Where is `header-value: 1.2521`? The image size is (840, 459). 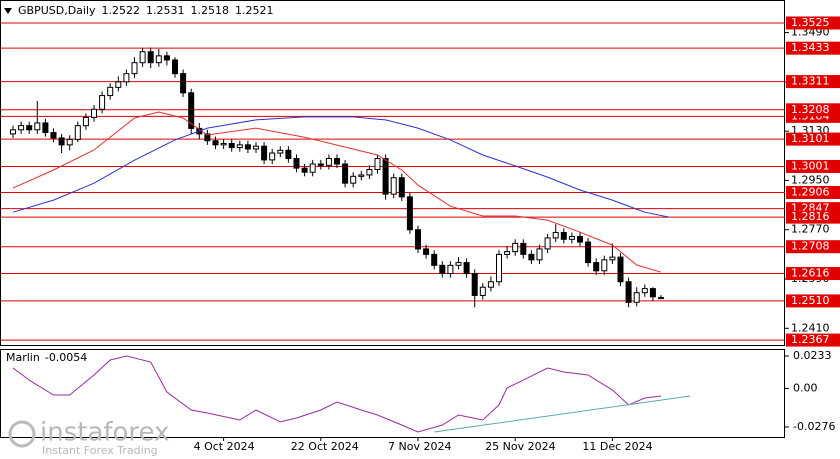 header-value: 1.2521 is located at coordinates (254, 10).